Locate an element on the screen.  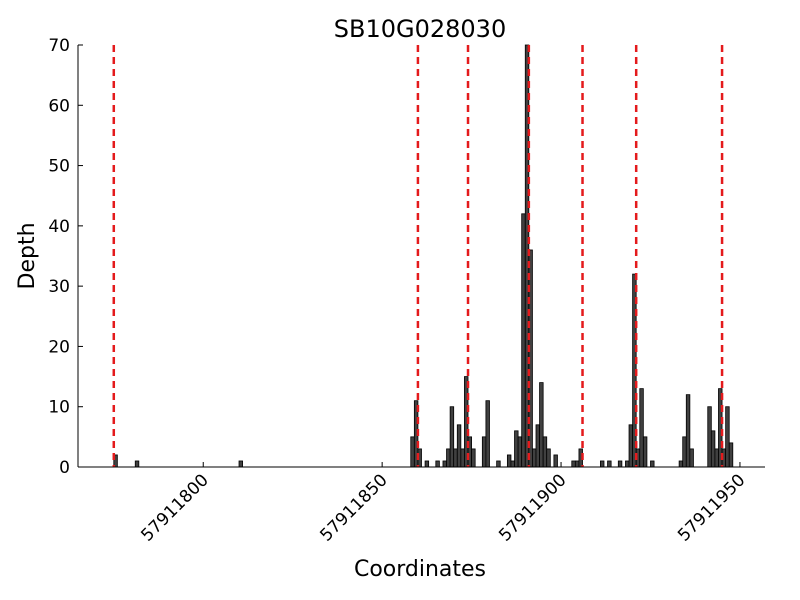
y-tick-label: 40 is located at coordinates (59, 227).